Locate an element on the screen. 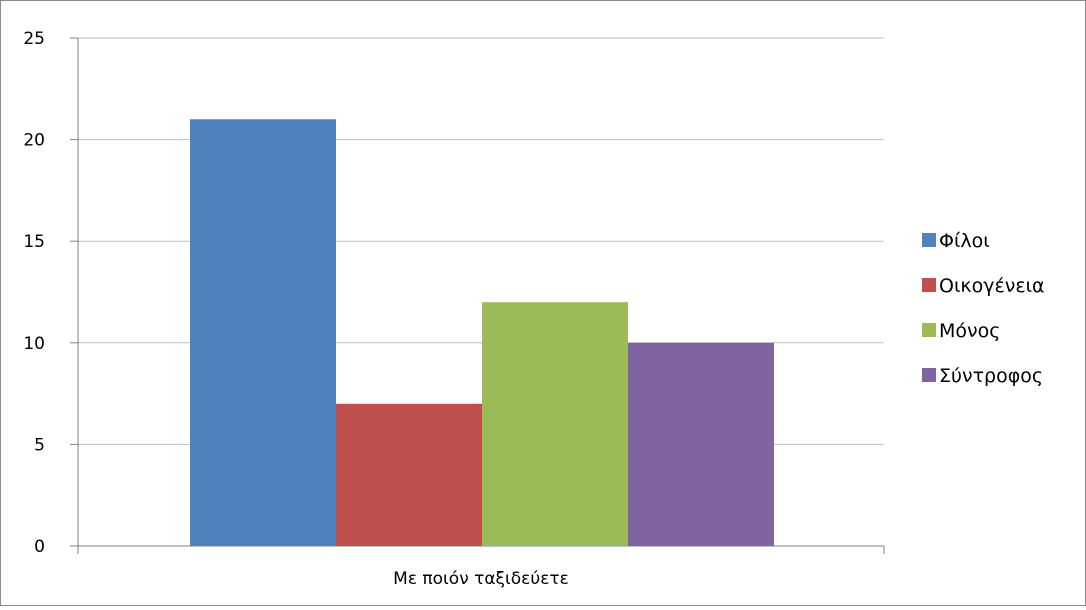 This screenshot has height=610, width=1086. x-category-label: Με ποιόν ταξιδεύετε is located at coordinates (481, 579).